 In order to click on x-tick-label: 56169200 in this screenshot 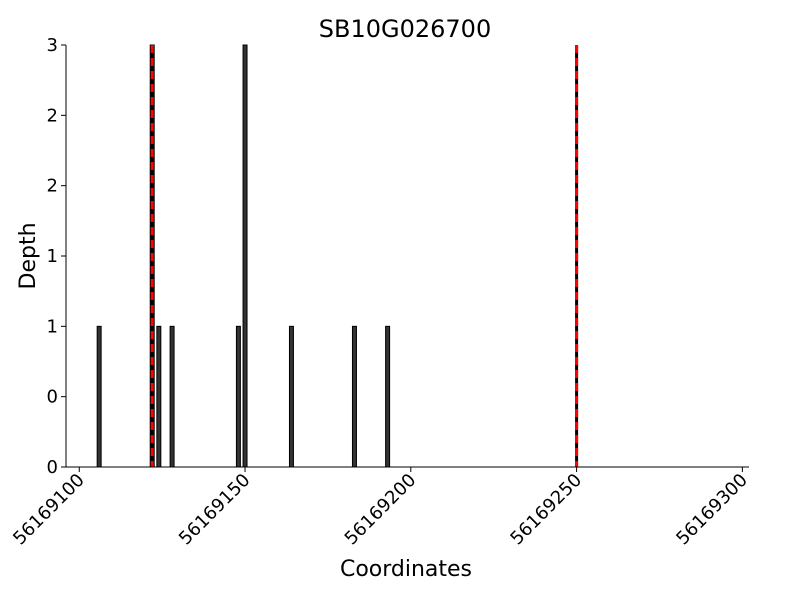, I will do `click(381, 510)`.